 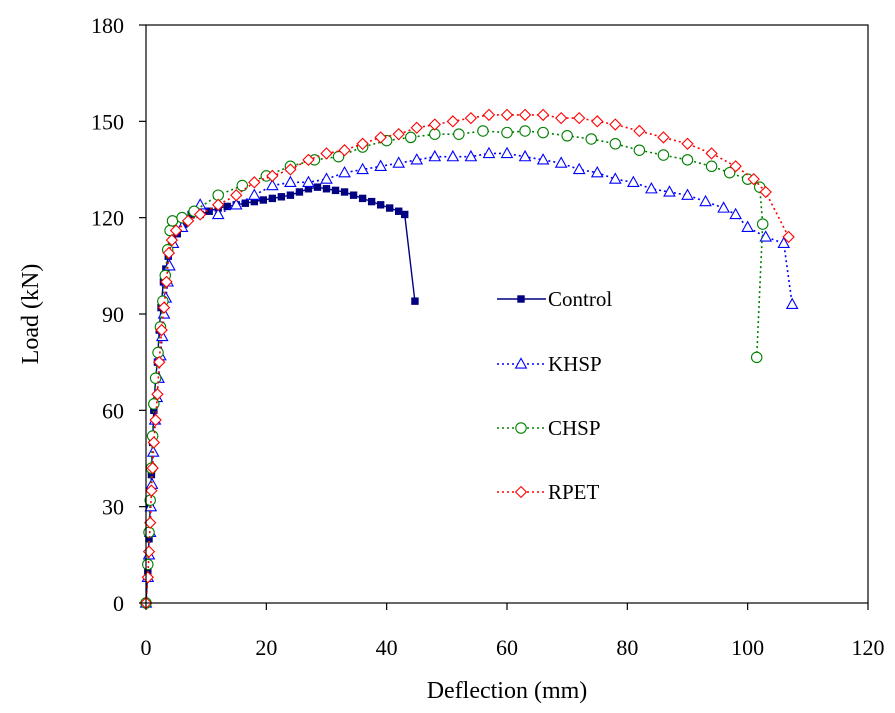 What do you see at coordinates (747, 647) in the screenshot?
I see `x-tick-label: 100` at bounding box center [747, 647].